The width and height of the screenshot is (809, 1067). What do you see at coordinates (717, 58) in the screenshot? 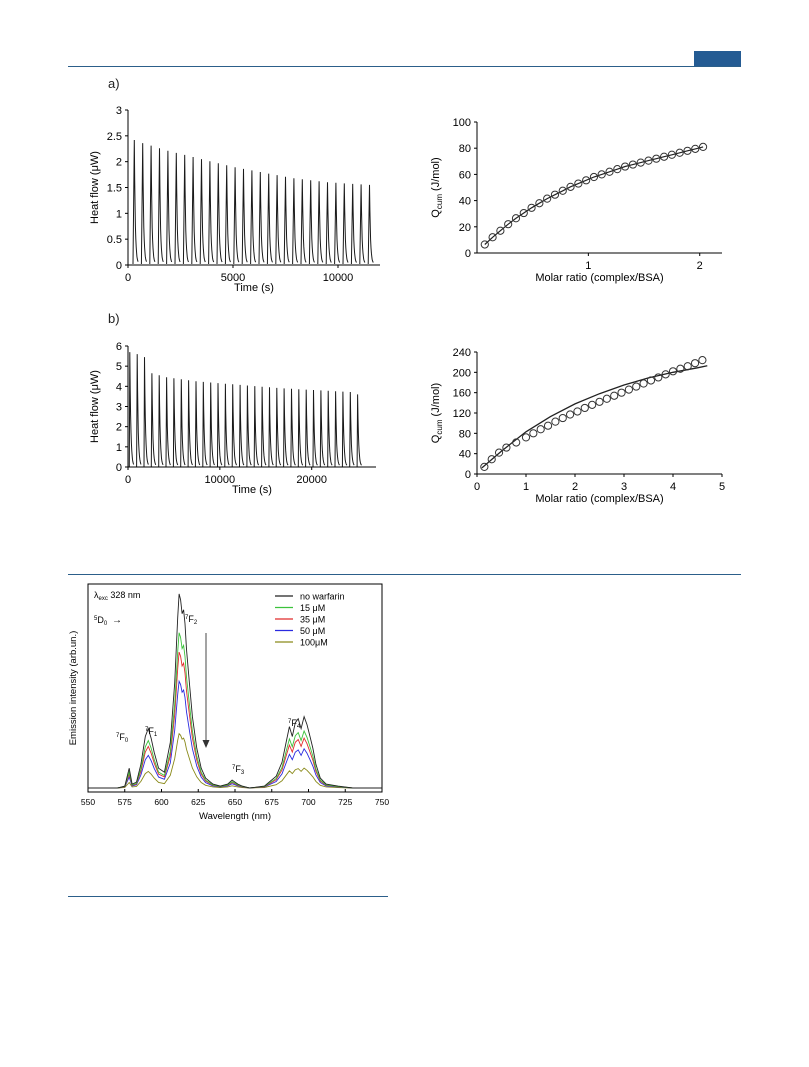
I see `header-accent-tab` at bounding box center [717, 58].